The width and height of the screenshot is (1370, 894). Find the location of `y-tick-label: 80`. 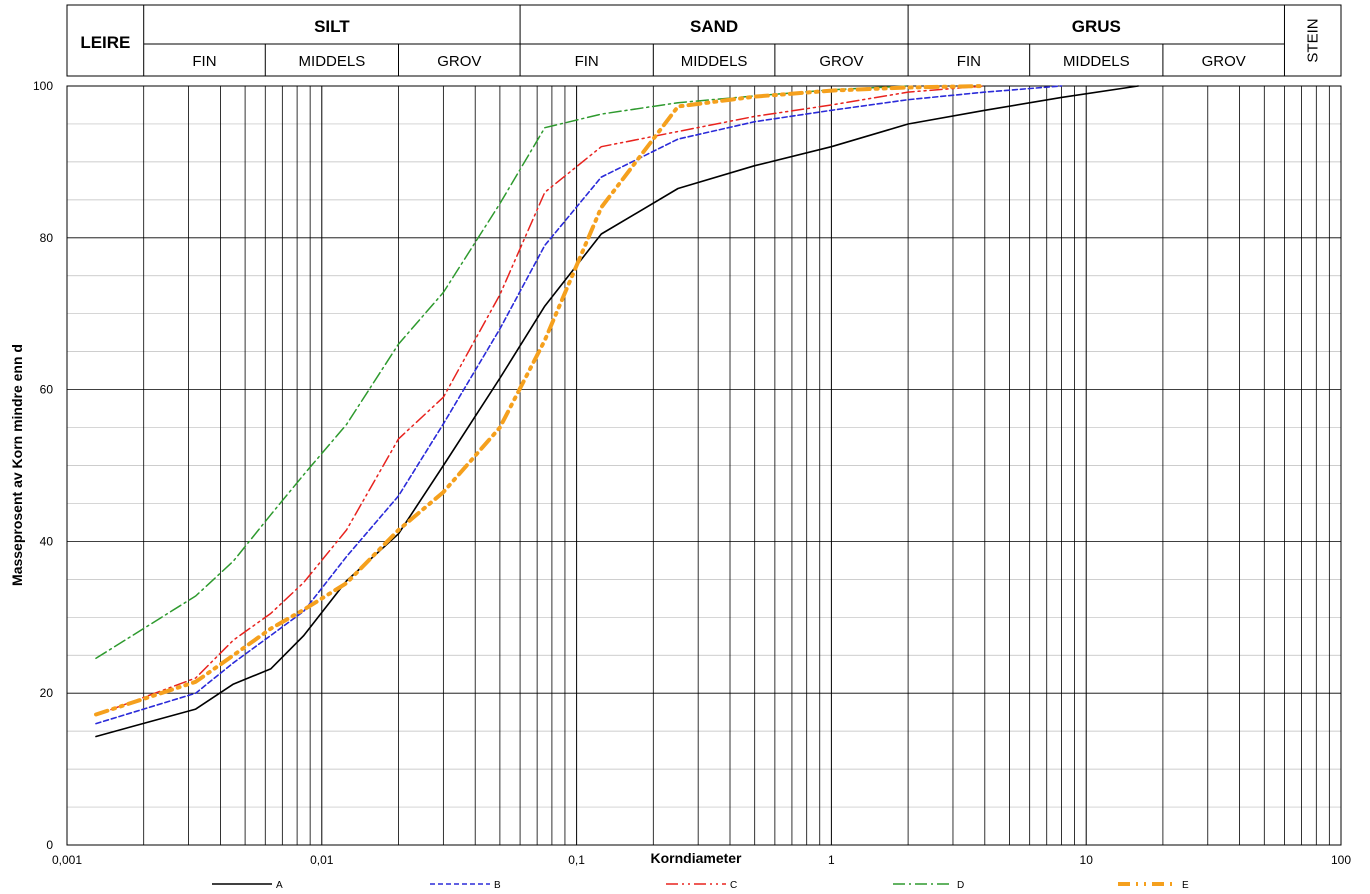

y-tick-label: 80 is located at coordinates (47, 238).